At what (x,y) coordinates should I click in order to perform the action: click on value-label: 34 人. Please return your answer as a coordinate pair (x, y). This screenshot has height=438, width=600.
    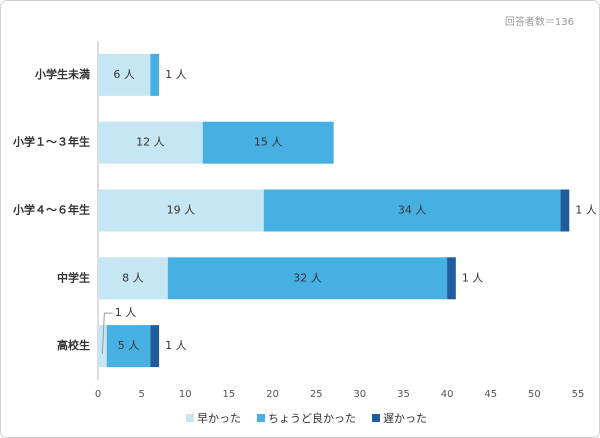
    Looking at the image, I should click on (412, 210).